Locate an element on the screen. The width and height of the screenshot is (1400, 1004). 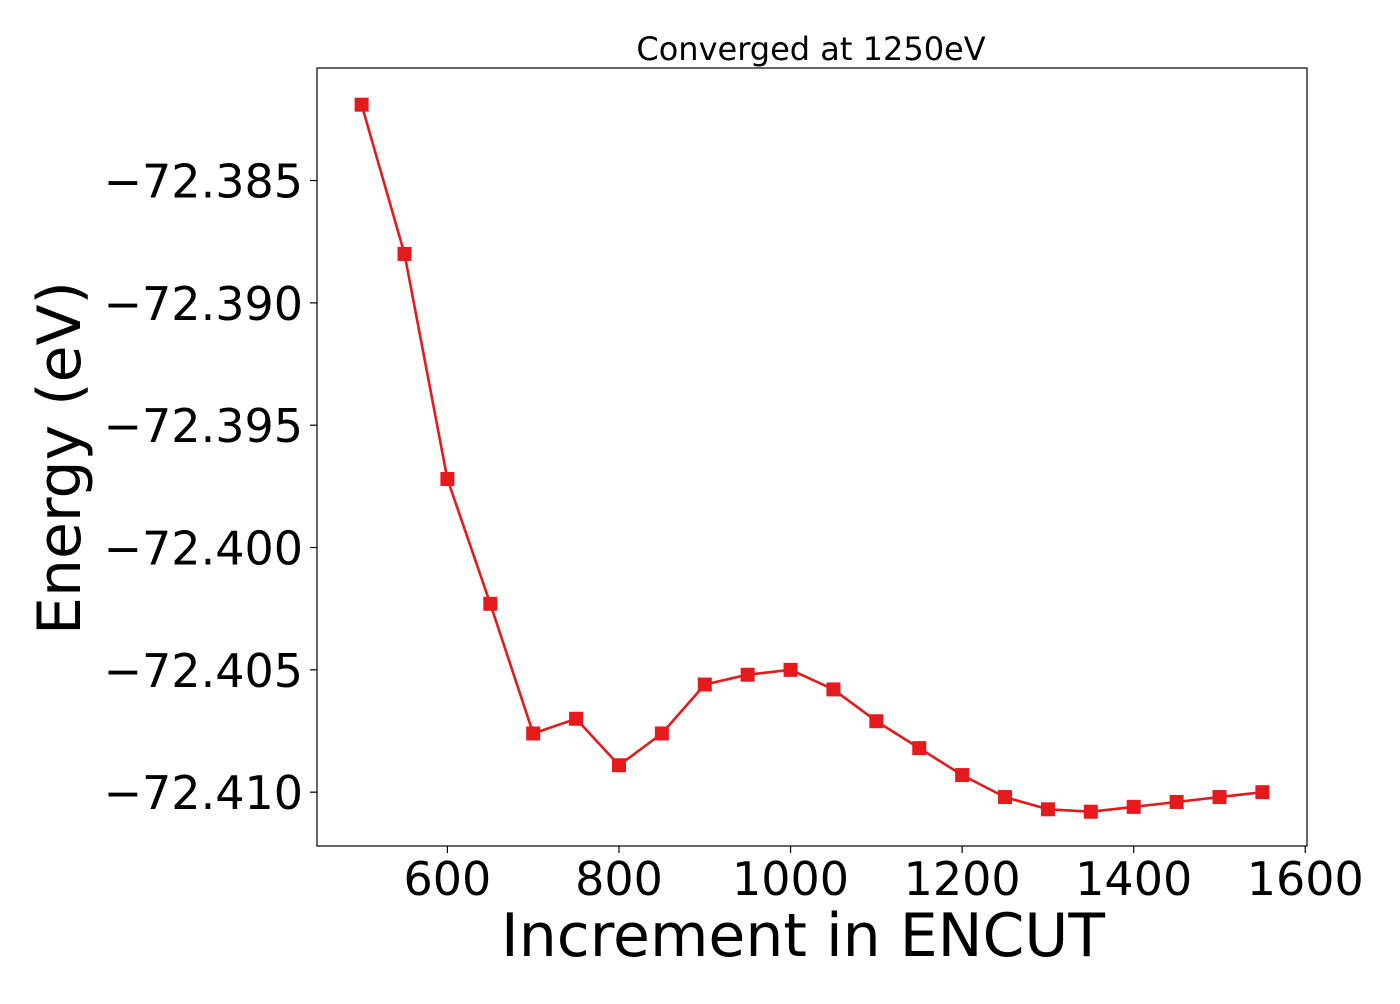
x-tick-label: 1400 is located at coordinates (1133, 879).